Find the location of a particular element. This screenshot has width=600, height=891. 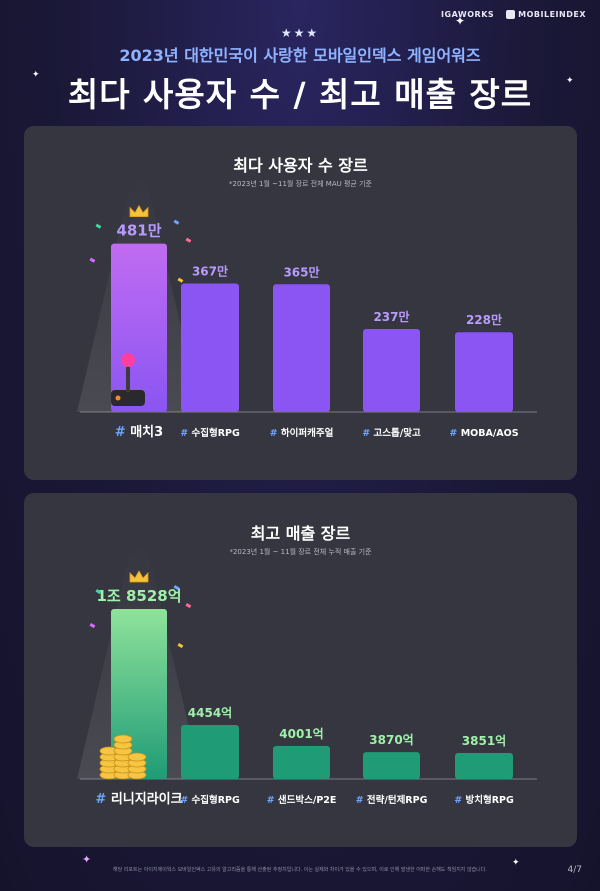

data-label: 4001억 is located at coordinates (301, 734).